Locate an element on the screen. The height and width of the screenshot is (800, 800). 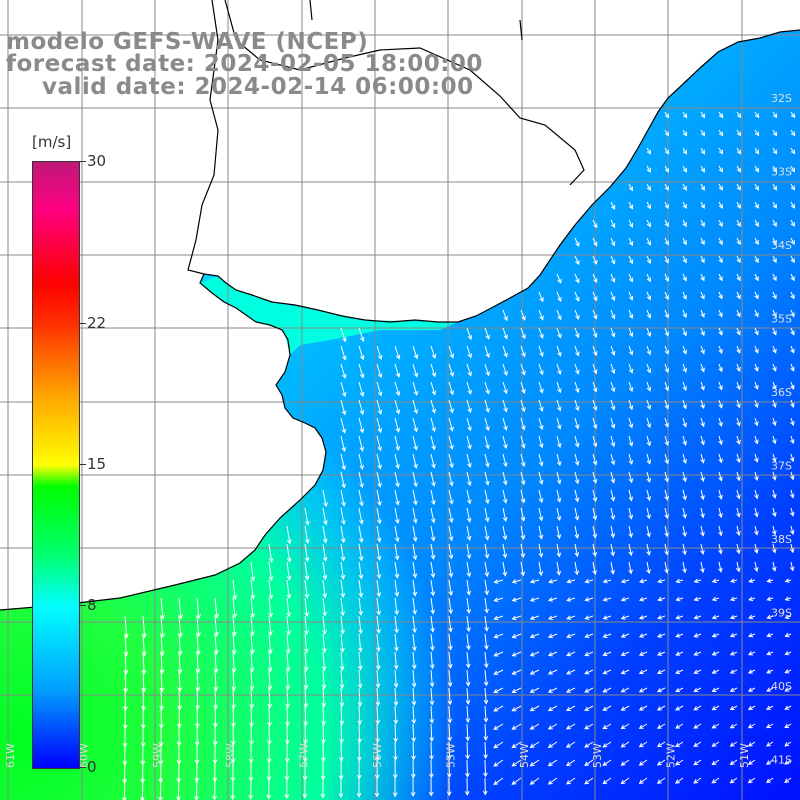
latitude-label: 37S is located at coordinates (781, 466).